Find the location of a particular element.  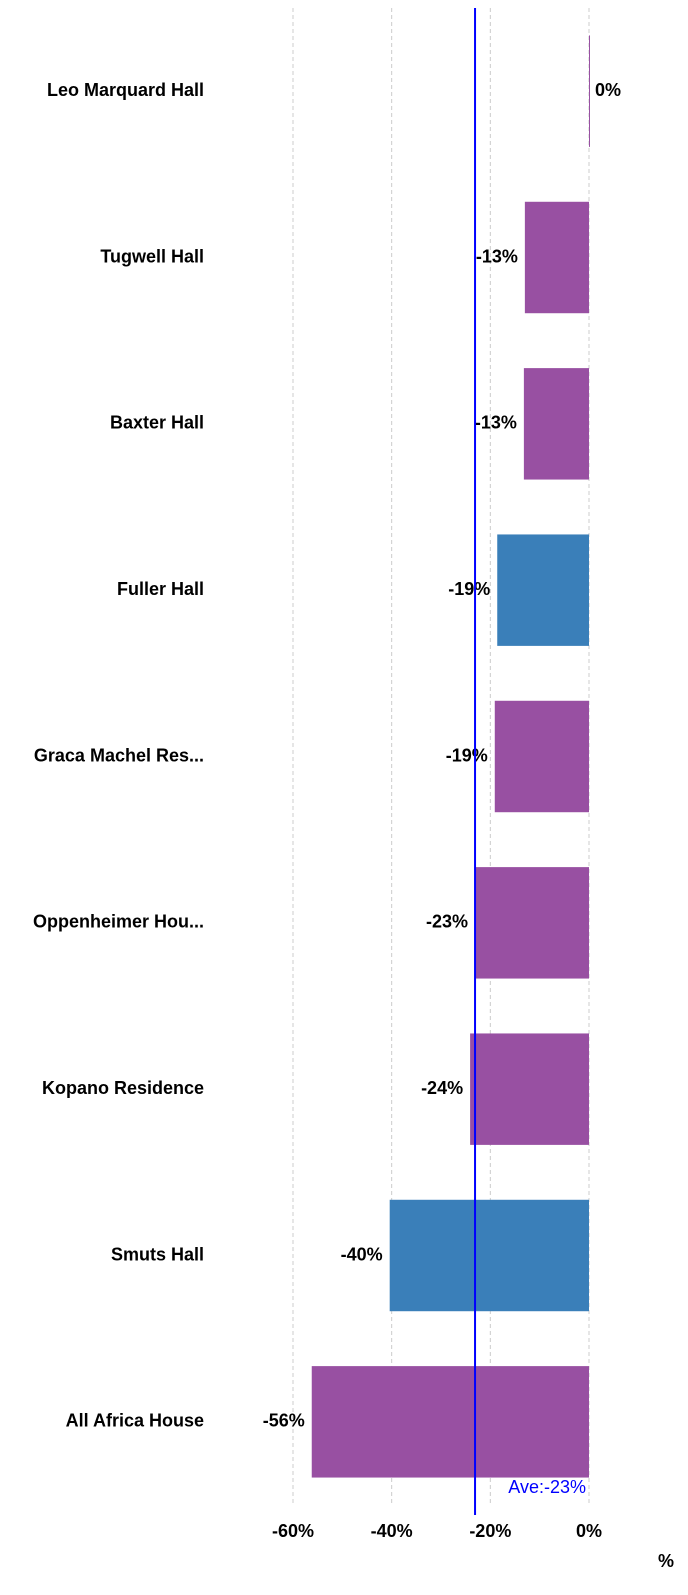

x-tick-label: -20% is located at coordinates (490, 1531).